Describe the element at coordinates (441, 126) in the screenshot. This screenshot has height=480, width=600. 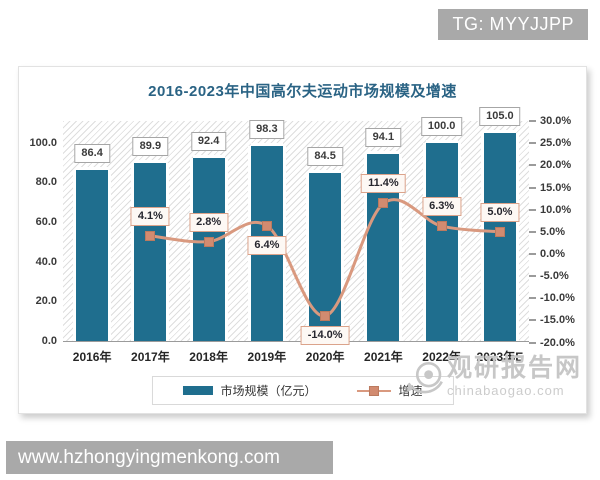
I see `bar-value-label: 100.0` at that location.